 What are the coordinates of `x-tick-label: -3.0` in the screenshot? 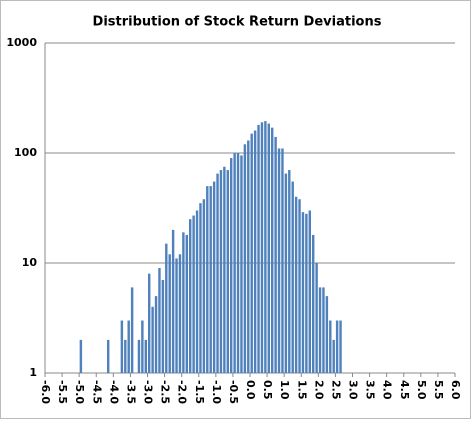 It's located at (148, 392).